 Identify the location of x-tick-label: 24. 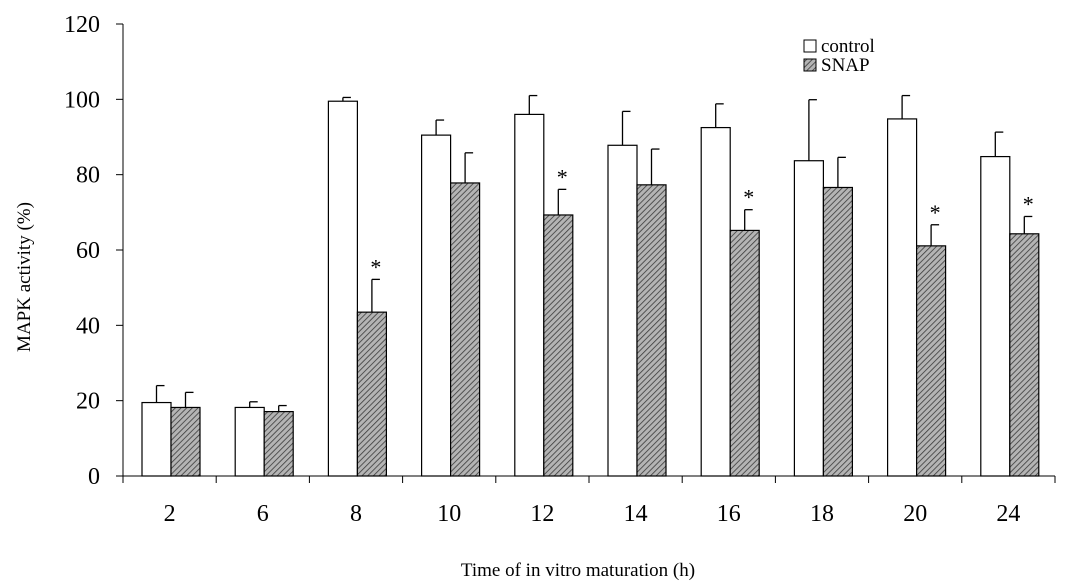
(1008, 514).